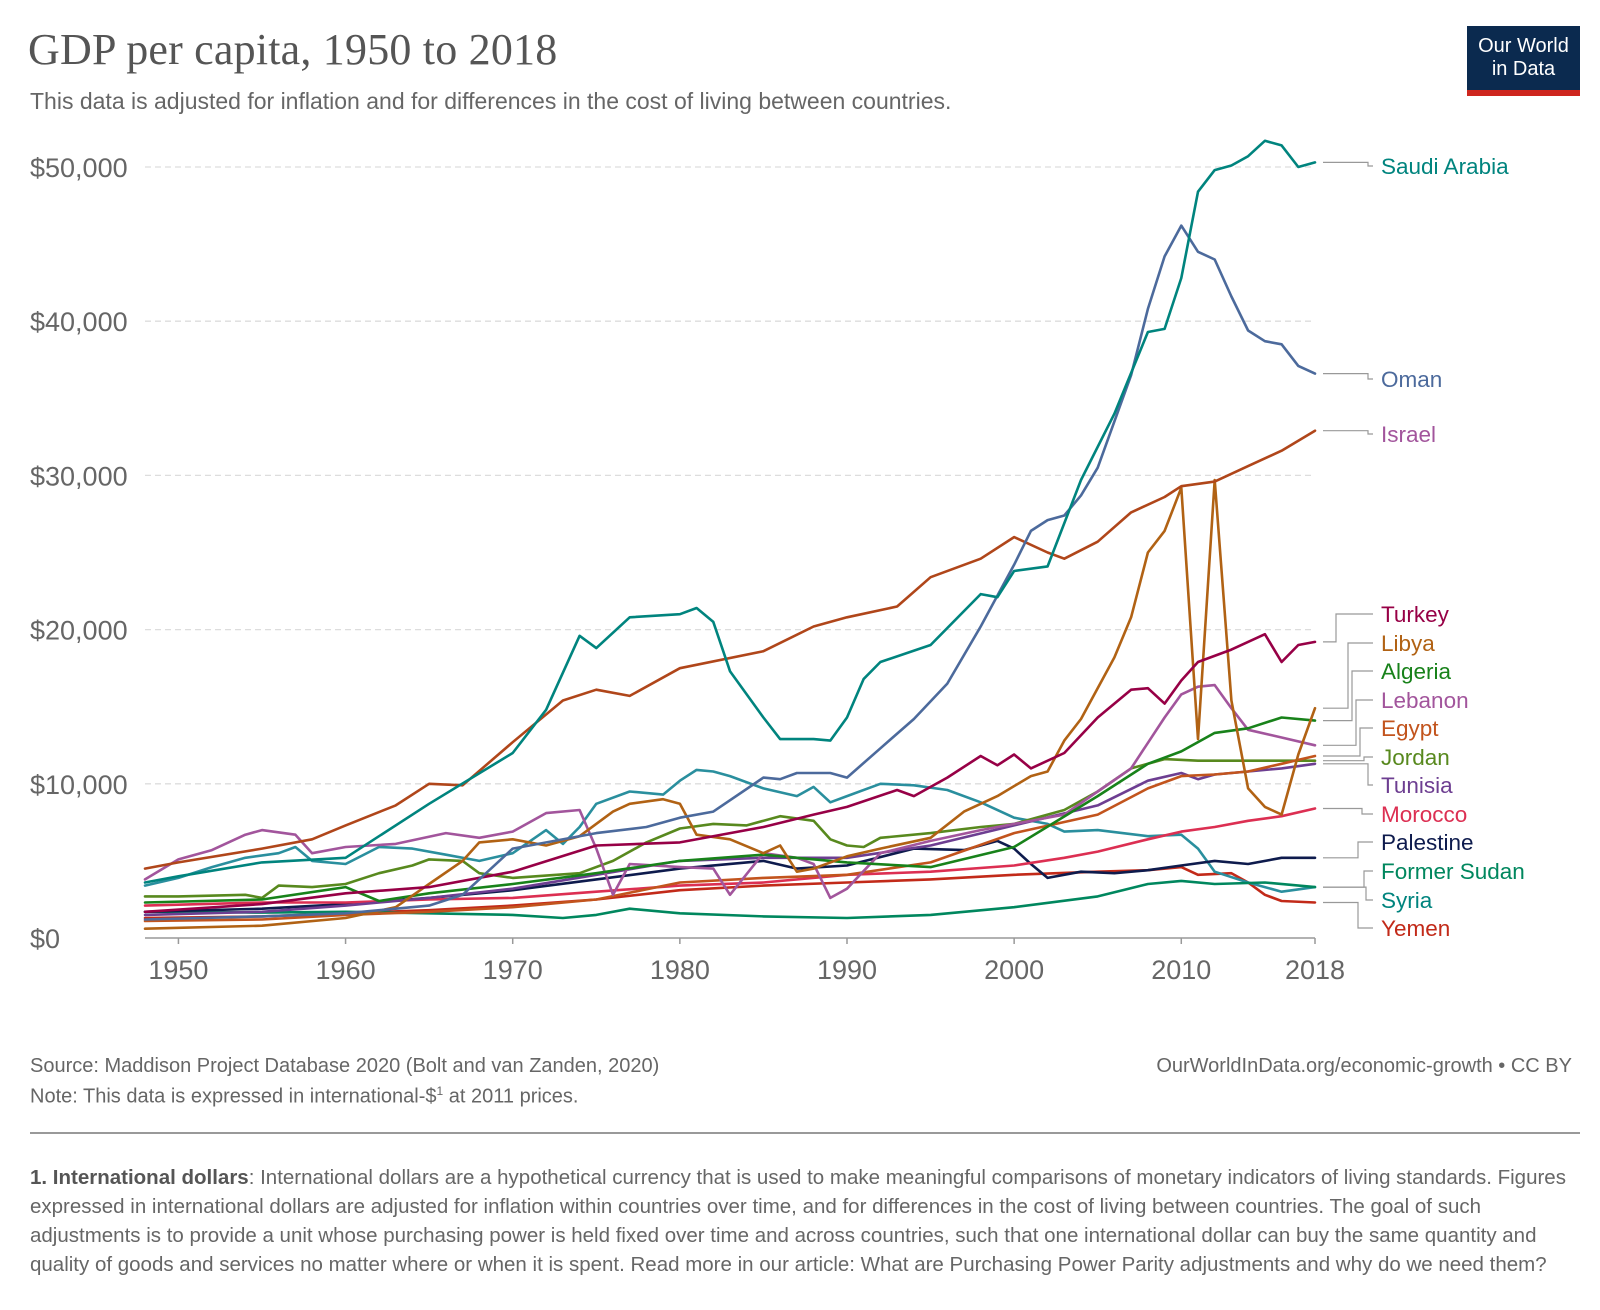 The height and width of the screenshot is (1310, 1600). Describe the element at coordinates (1417, 785) in the screenshot. I see `series-label-tunisia: Tunisia` at that location.